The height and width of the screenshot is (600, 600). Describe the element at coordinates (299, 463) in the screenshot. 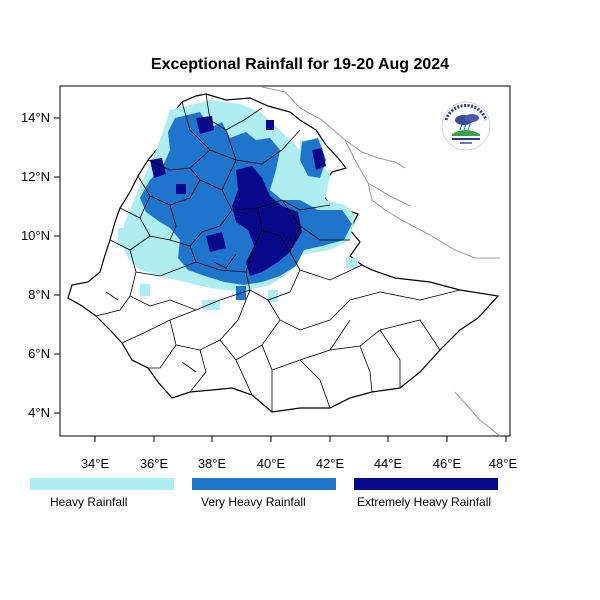

I see `x-tick-labels: 34°E 36°E 38°E 40°E 42°E 44°E 46°E 48°E` at that location.